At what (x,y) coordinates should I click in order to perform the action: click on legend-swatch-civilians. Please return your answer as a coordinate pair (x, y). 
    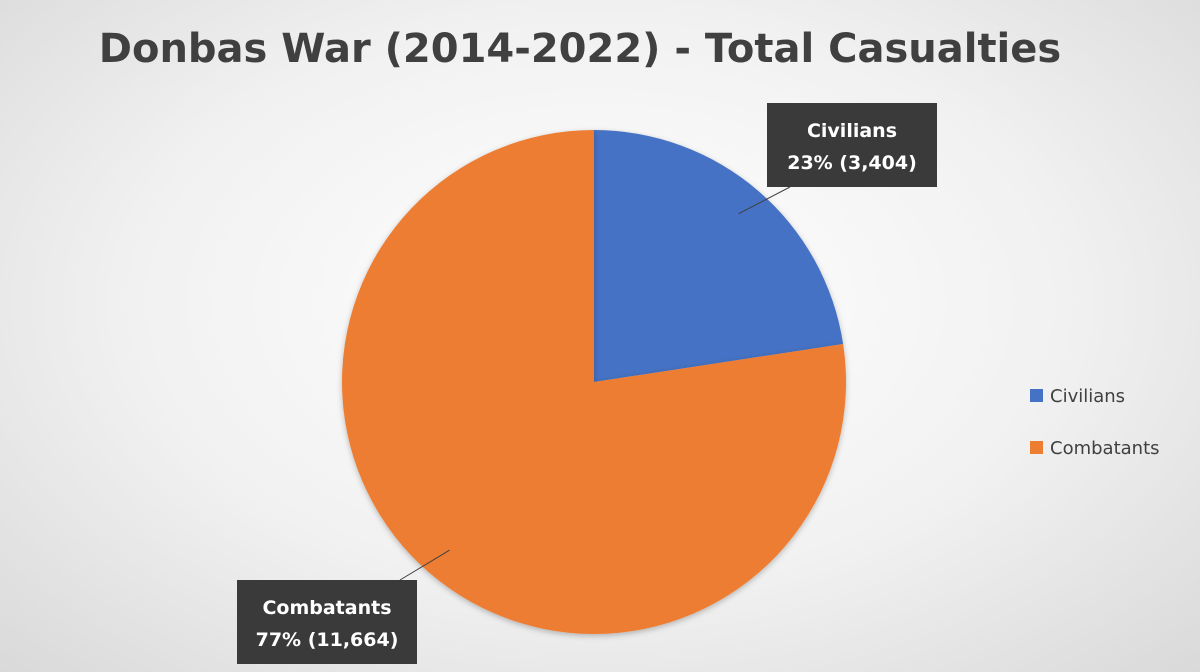
    Looking at the image, I should click on (1036, 395).